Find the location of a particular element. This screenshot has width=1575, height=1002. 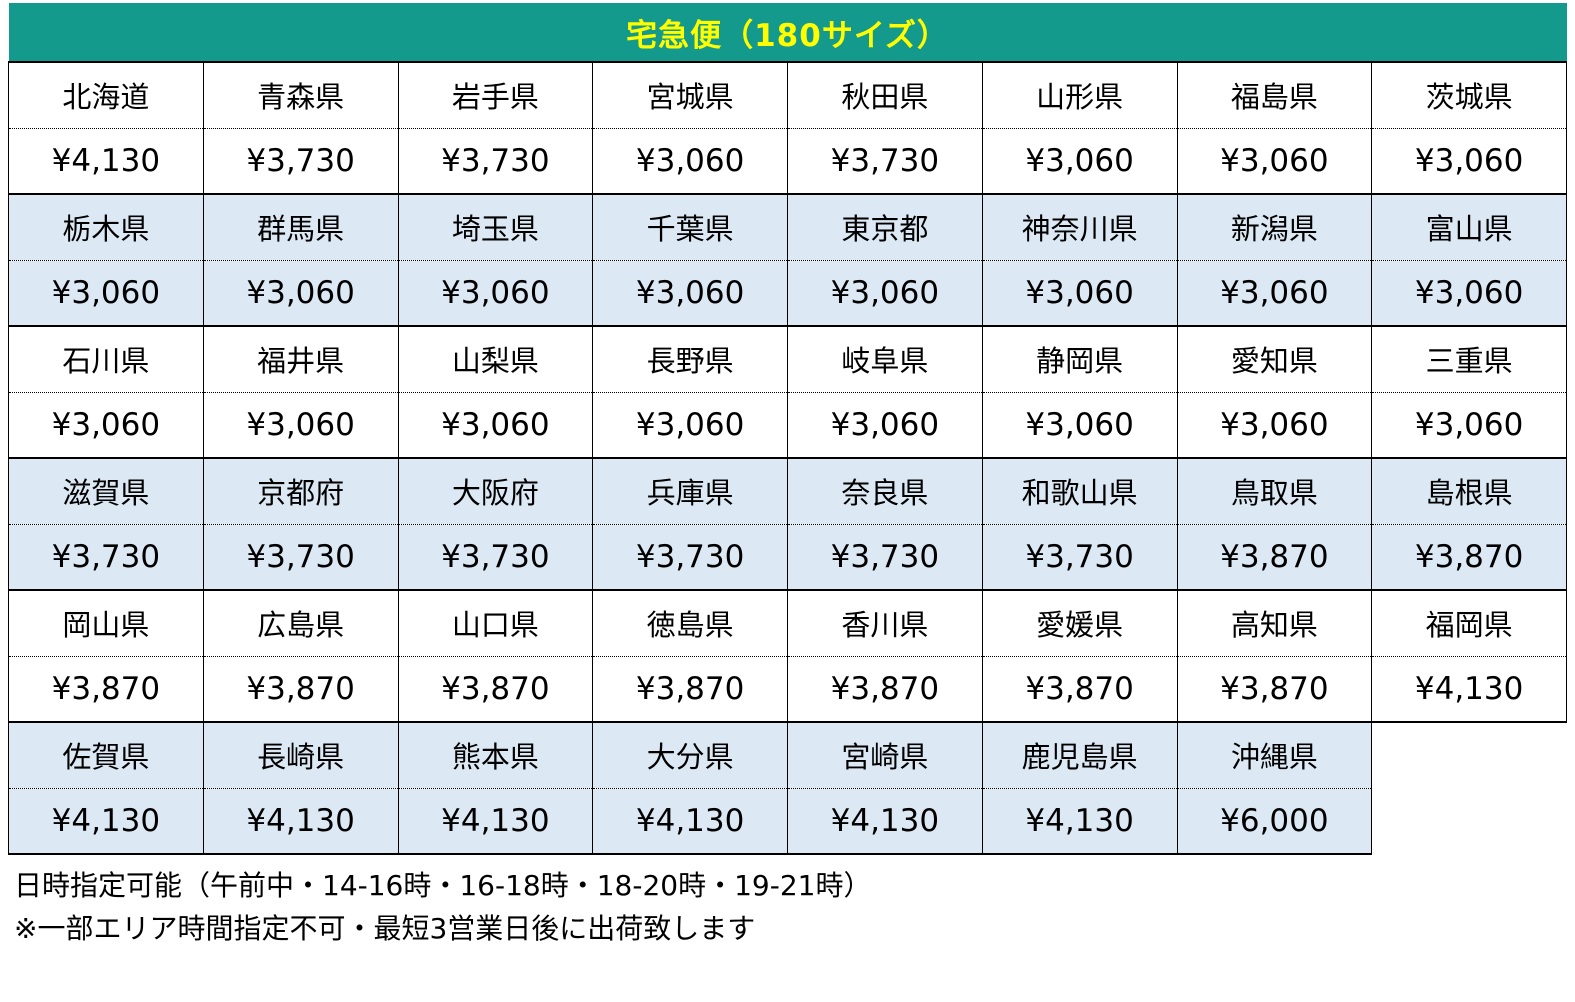

prefecture-cell: 福井県 is located at coordinates (300, 359).